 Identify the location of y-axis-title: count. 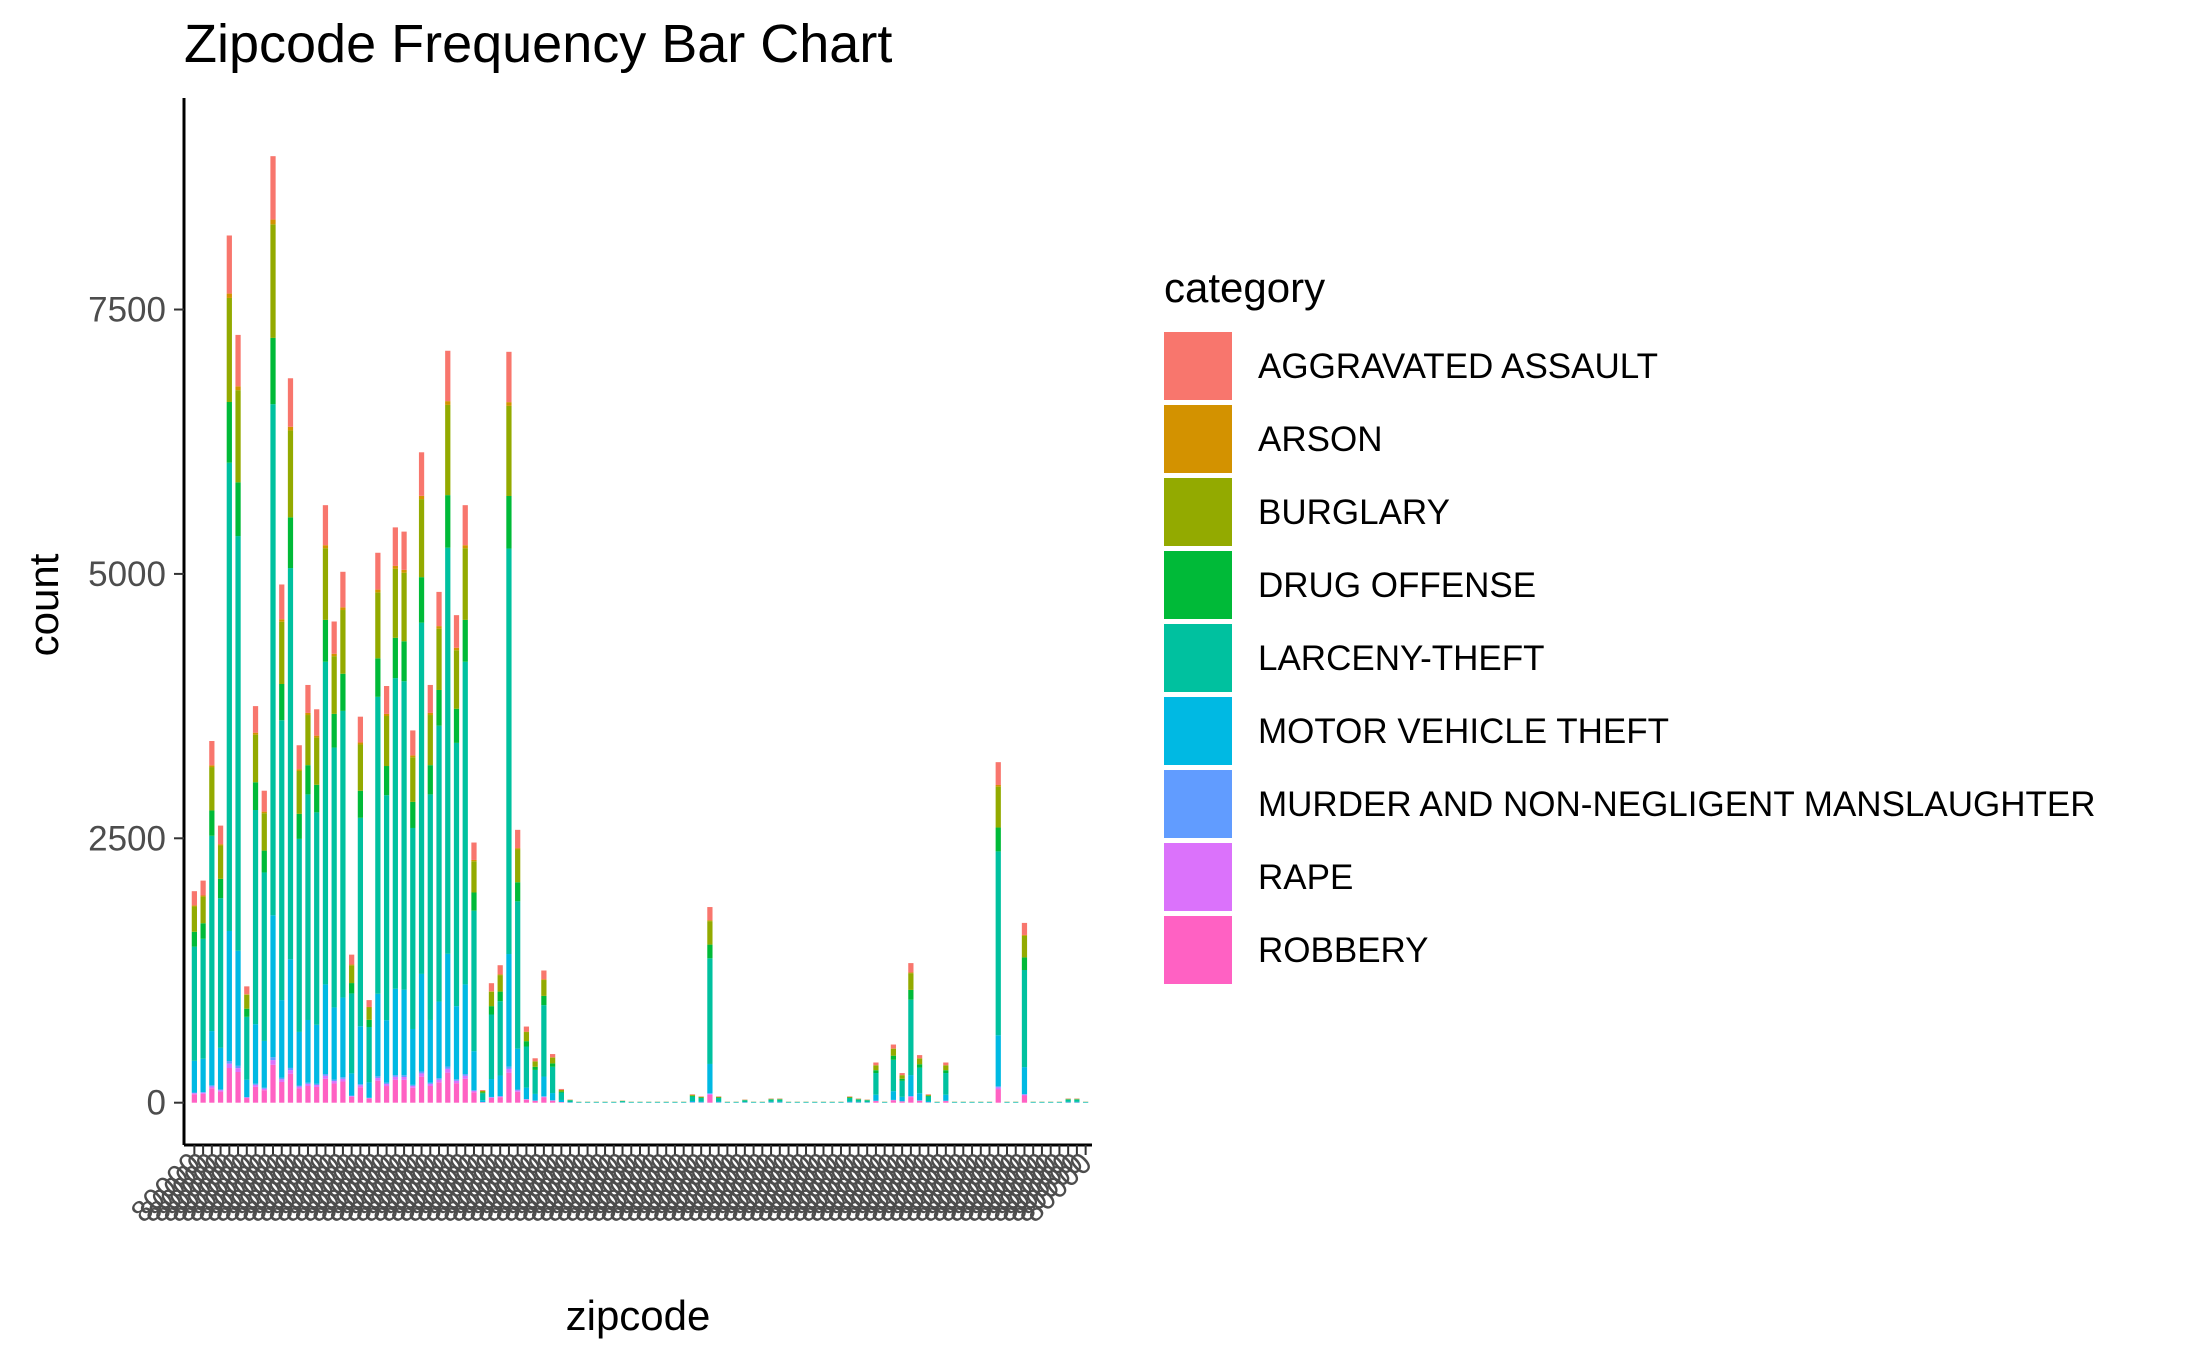
(43, 604).